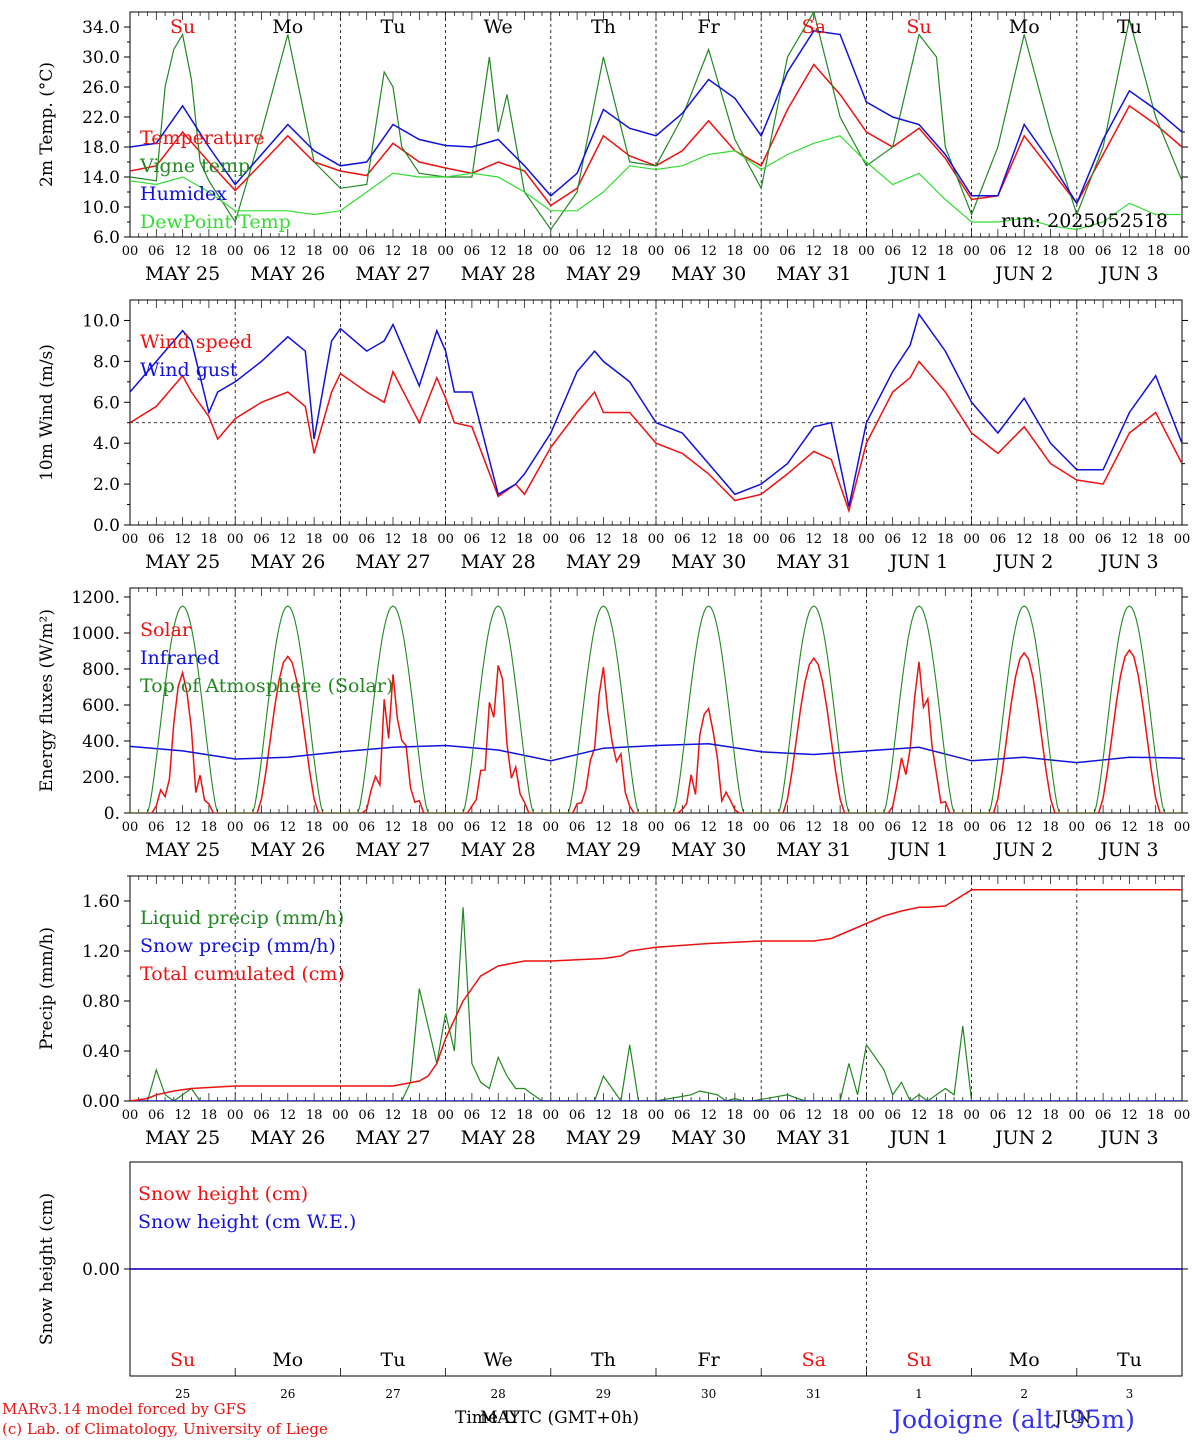  Describe the element at coordinates (287, 1394) in the screenshot. I see `day-number-label: 26` at that location.